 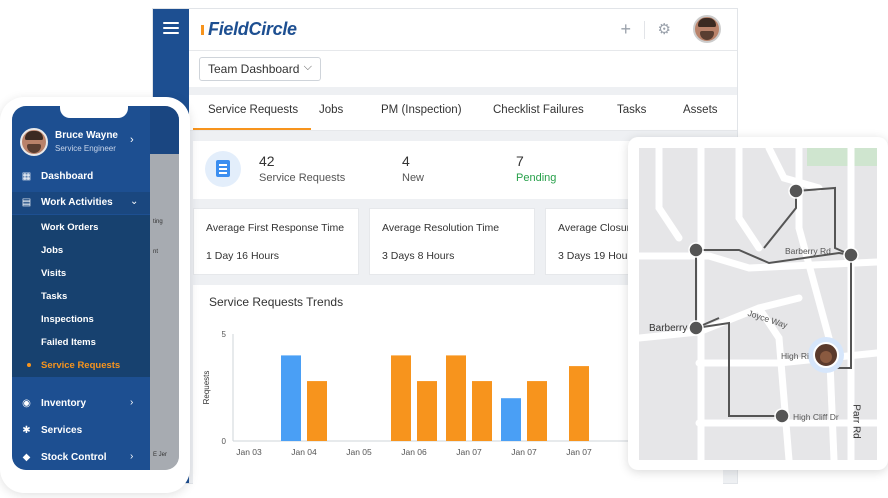 I want to click on stat-value: 42, so click(x=267, y=161).